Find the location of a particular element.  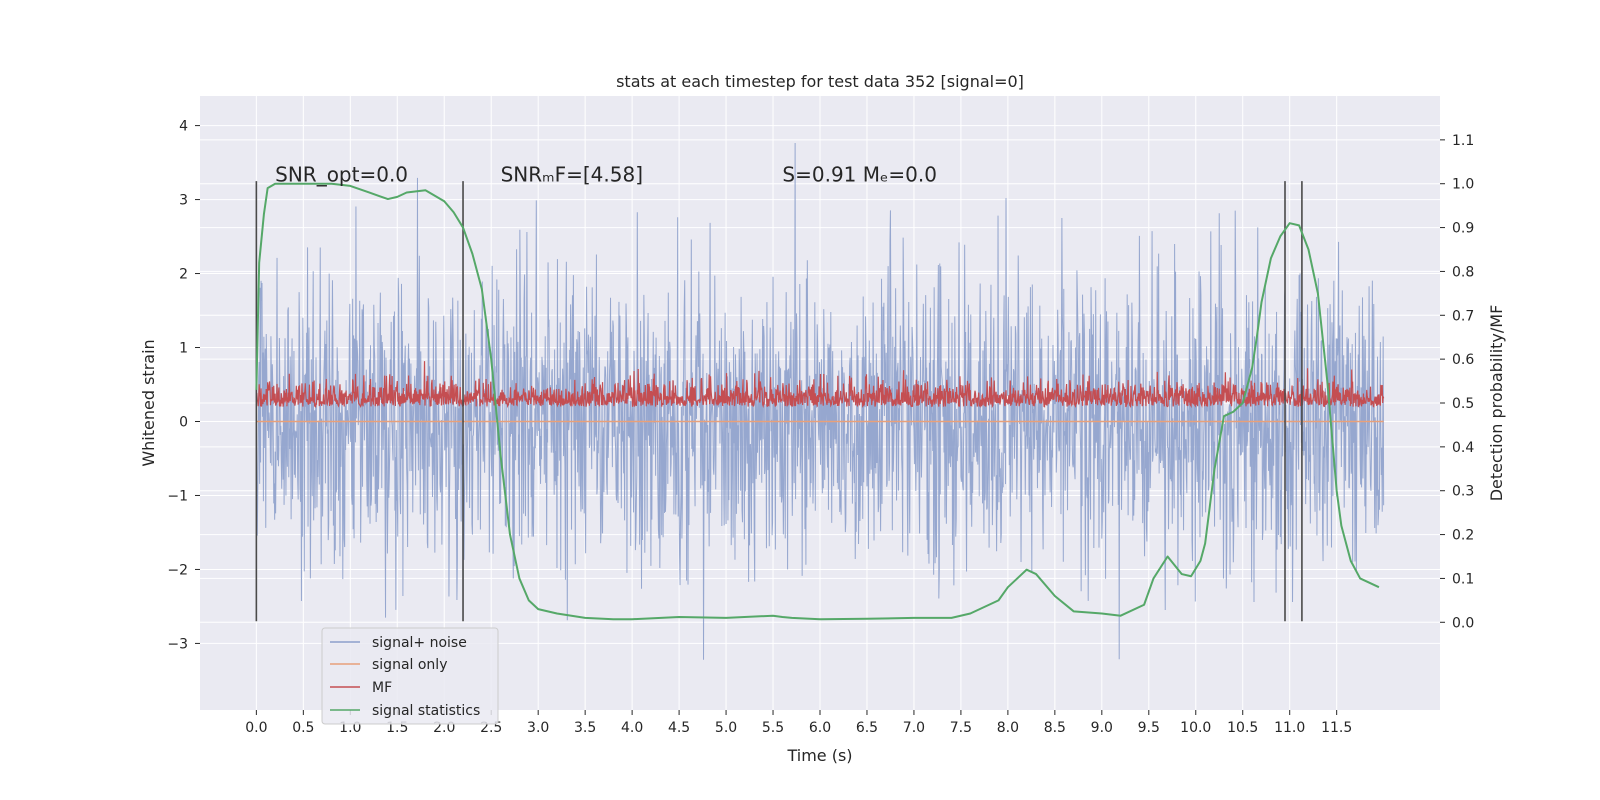

y-right-tick-label: 0.8 is located at coordinates (1463, 272).